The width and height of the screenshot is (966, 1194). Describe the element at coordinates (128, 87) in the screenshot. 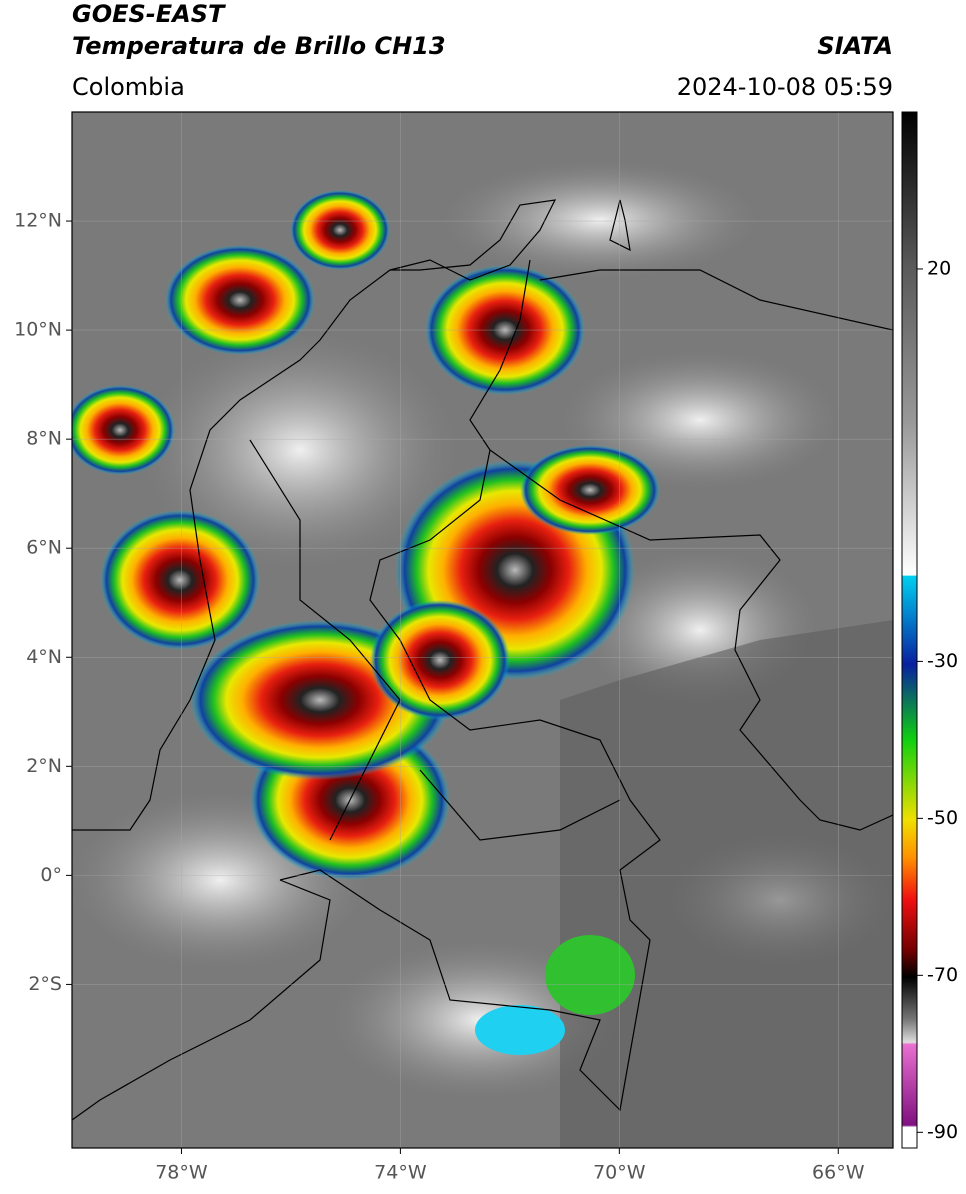

I see `region: Colombia` at that location.